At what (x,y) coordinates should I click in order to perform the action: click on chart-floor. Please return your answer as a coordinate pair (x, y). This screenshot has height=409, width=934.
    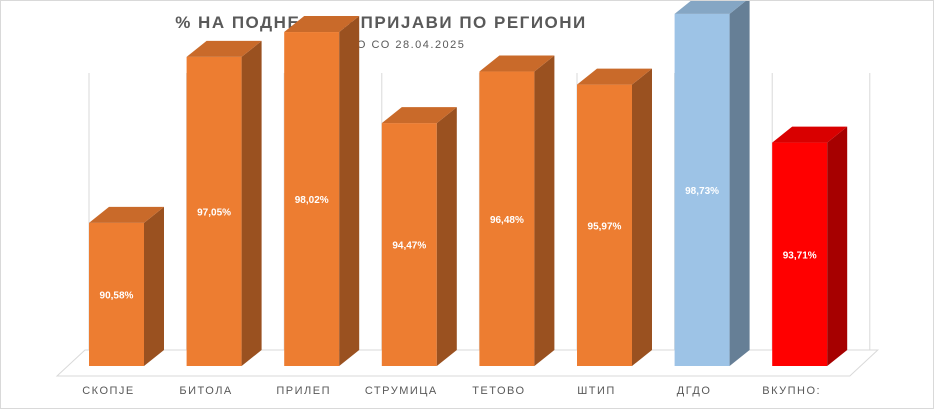
    Looking at the image, I should click on (467, 363).